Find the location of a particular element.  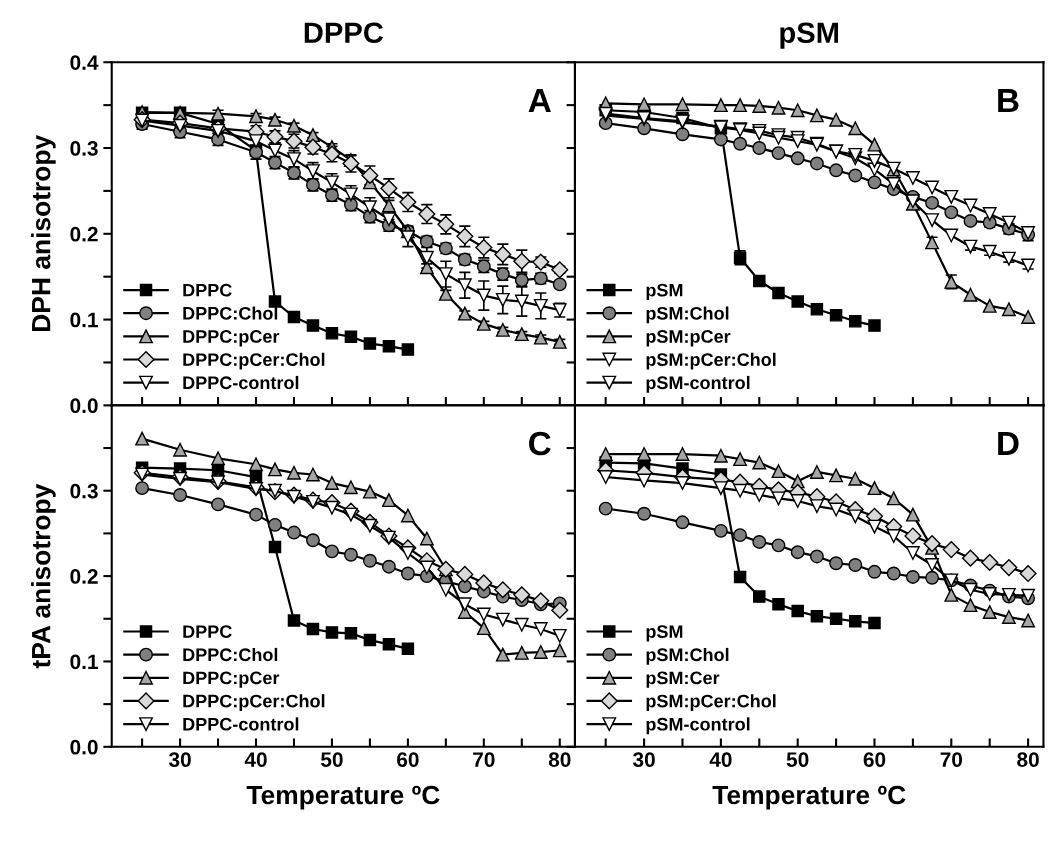

y-axis-title: tPA anisotropy is located at coordinates (43, 576).